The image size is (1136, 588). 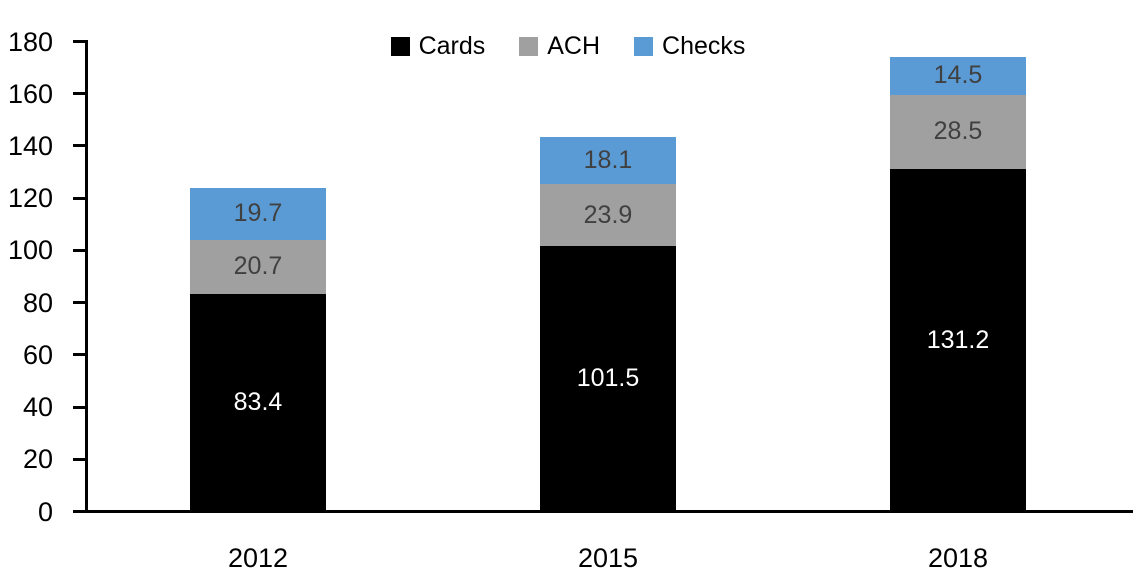 What do you see at coordinates (37, 354) in the screenshot?
I see `y-axis-tick-label: 60` at bounding box center [37, 354].